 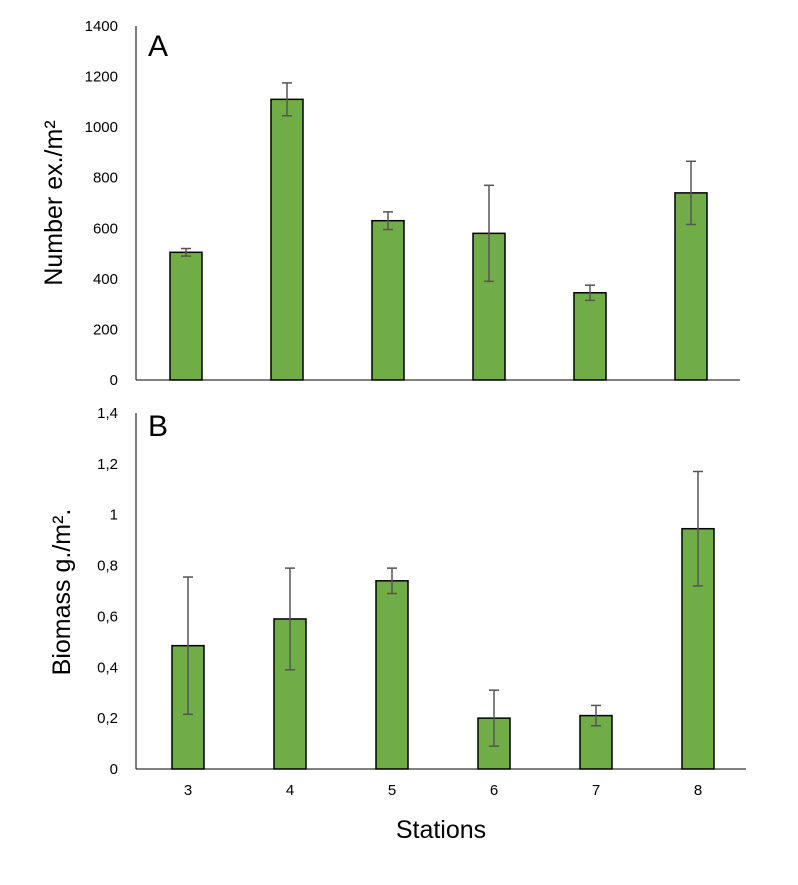 What do you see at coordinates (107, 566) in the screenshot?
I see `panel-b-ytick-label: 0,8` at bounding box center [107, 566].